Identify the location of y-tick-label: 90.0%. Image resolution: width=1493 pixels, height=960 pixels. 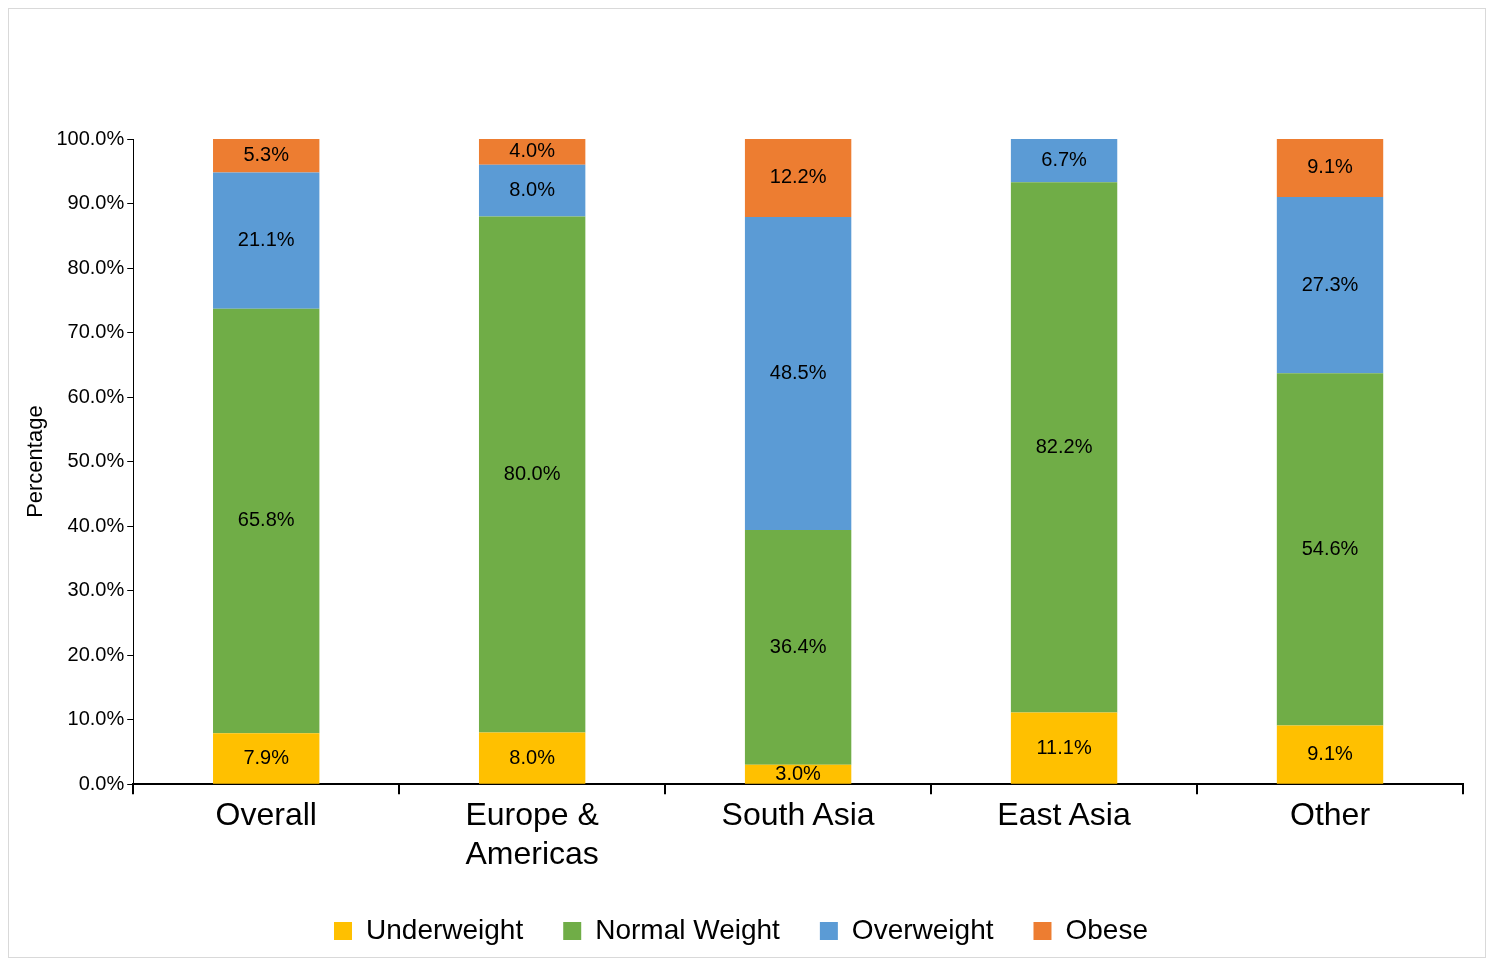
(96, 202).